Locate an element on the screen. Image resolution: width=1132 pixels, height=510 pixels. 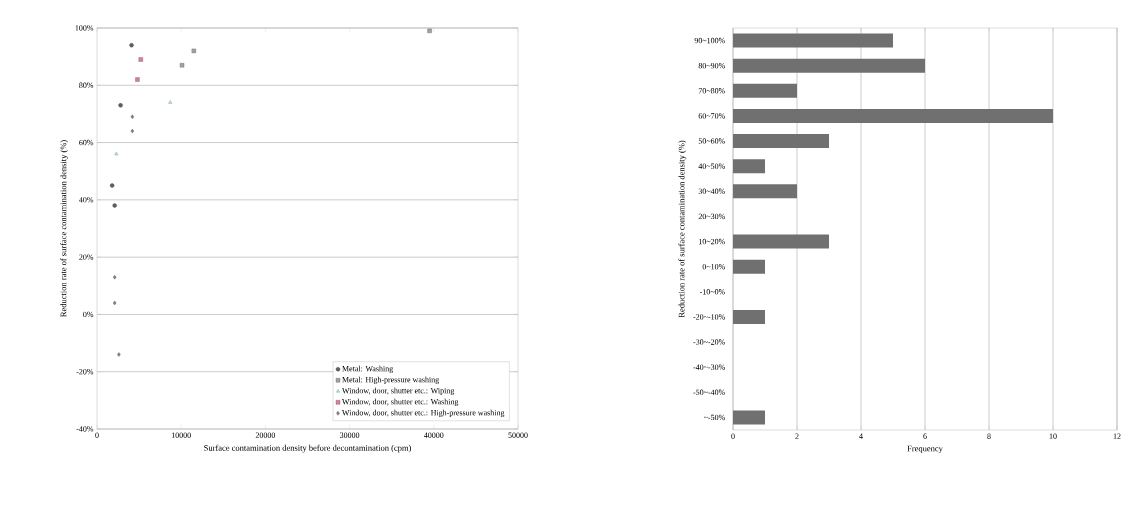
x-axis-title: Frequency is located at coordinates (925, 449).